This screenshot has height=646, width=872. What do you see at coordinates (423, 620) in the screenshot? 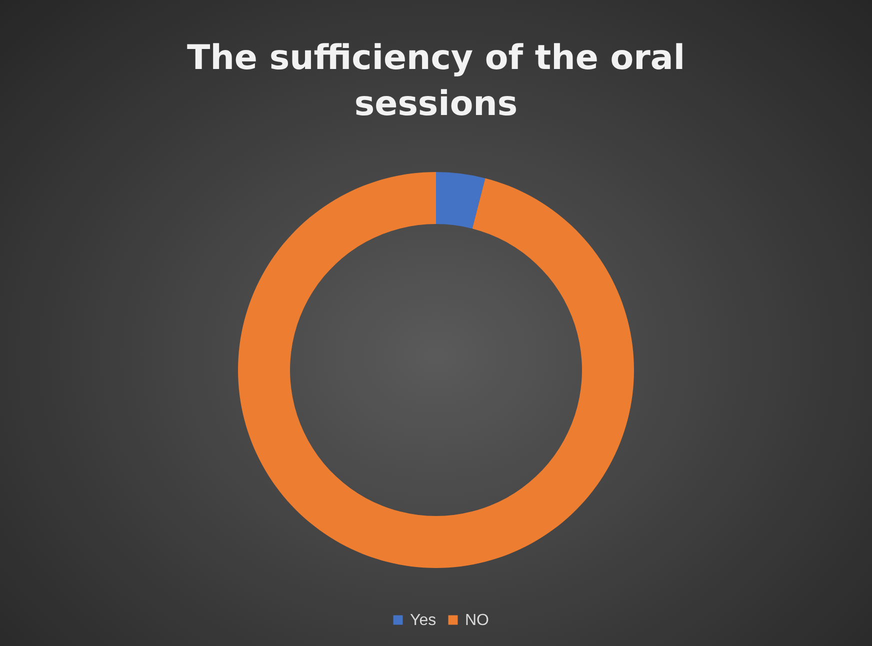
I see `legend-label: Yes` at bounding box center [423, 620].